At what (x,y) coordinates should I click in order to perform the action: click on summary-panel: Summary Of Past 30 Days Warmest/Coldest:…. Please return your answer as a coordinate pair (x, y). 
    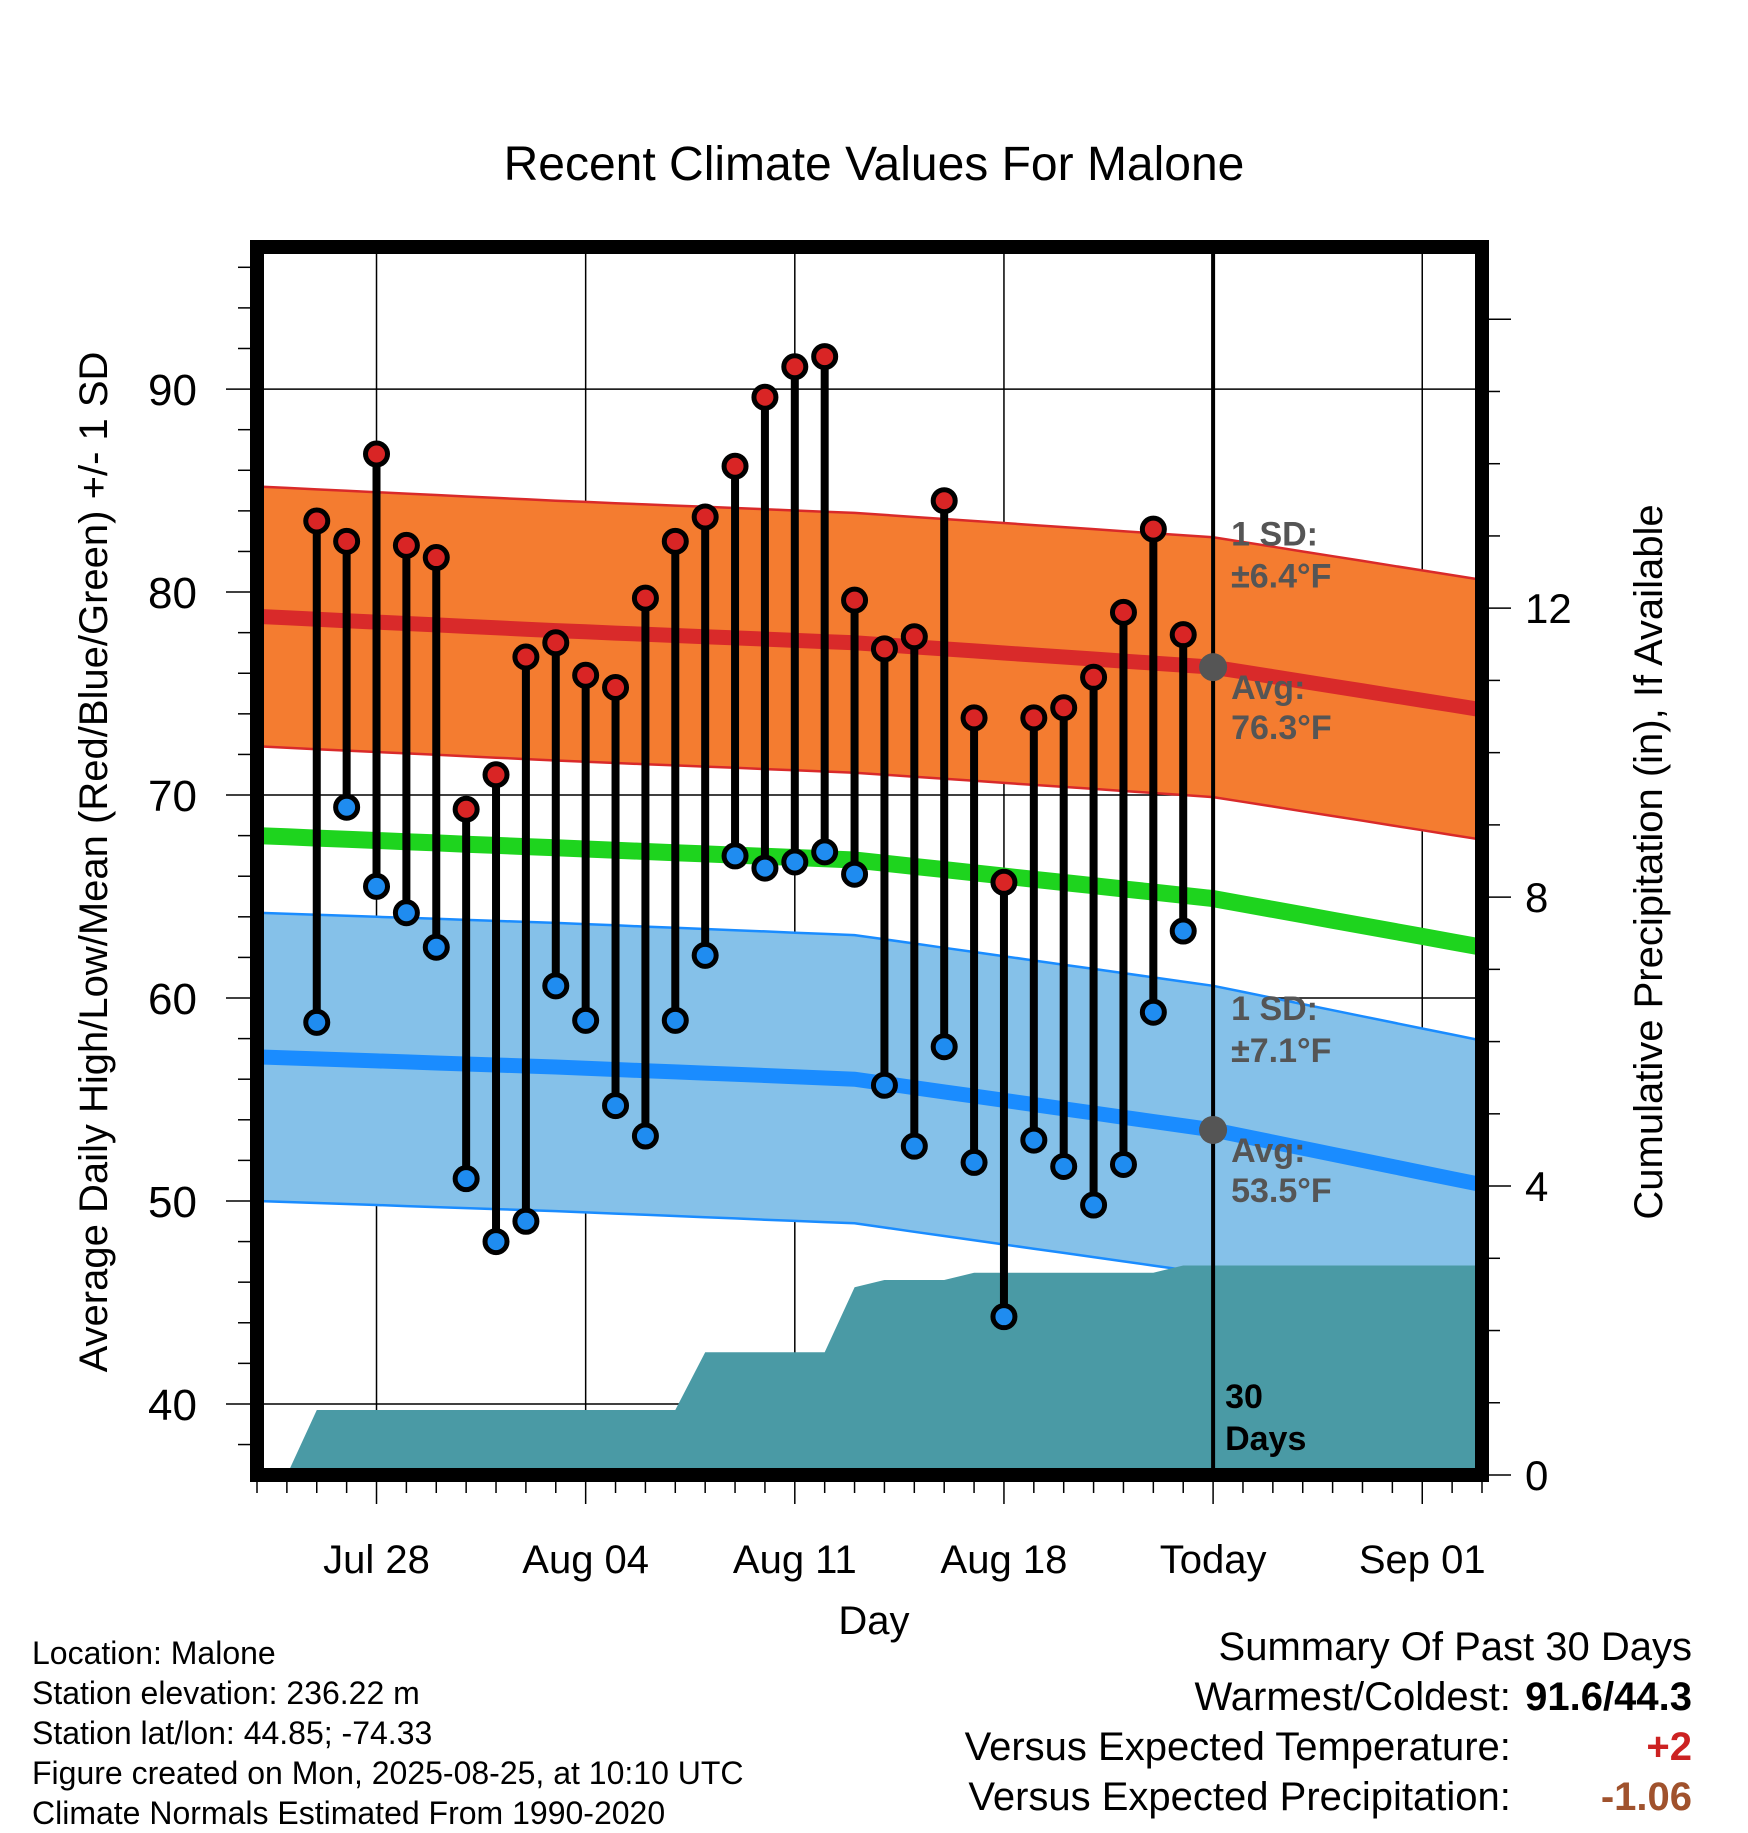
    Looking at the image, I should click on (1328, 1722).